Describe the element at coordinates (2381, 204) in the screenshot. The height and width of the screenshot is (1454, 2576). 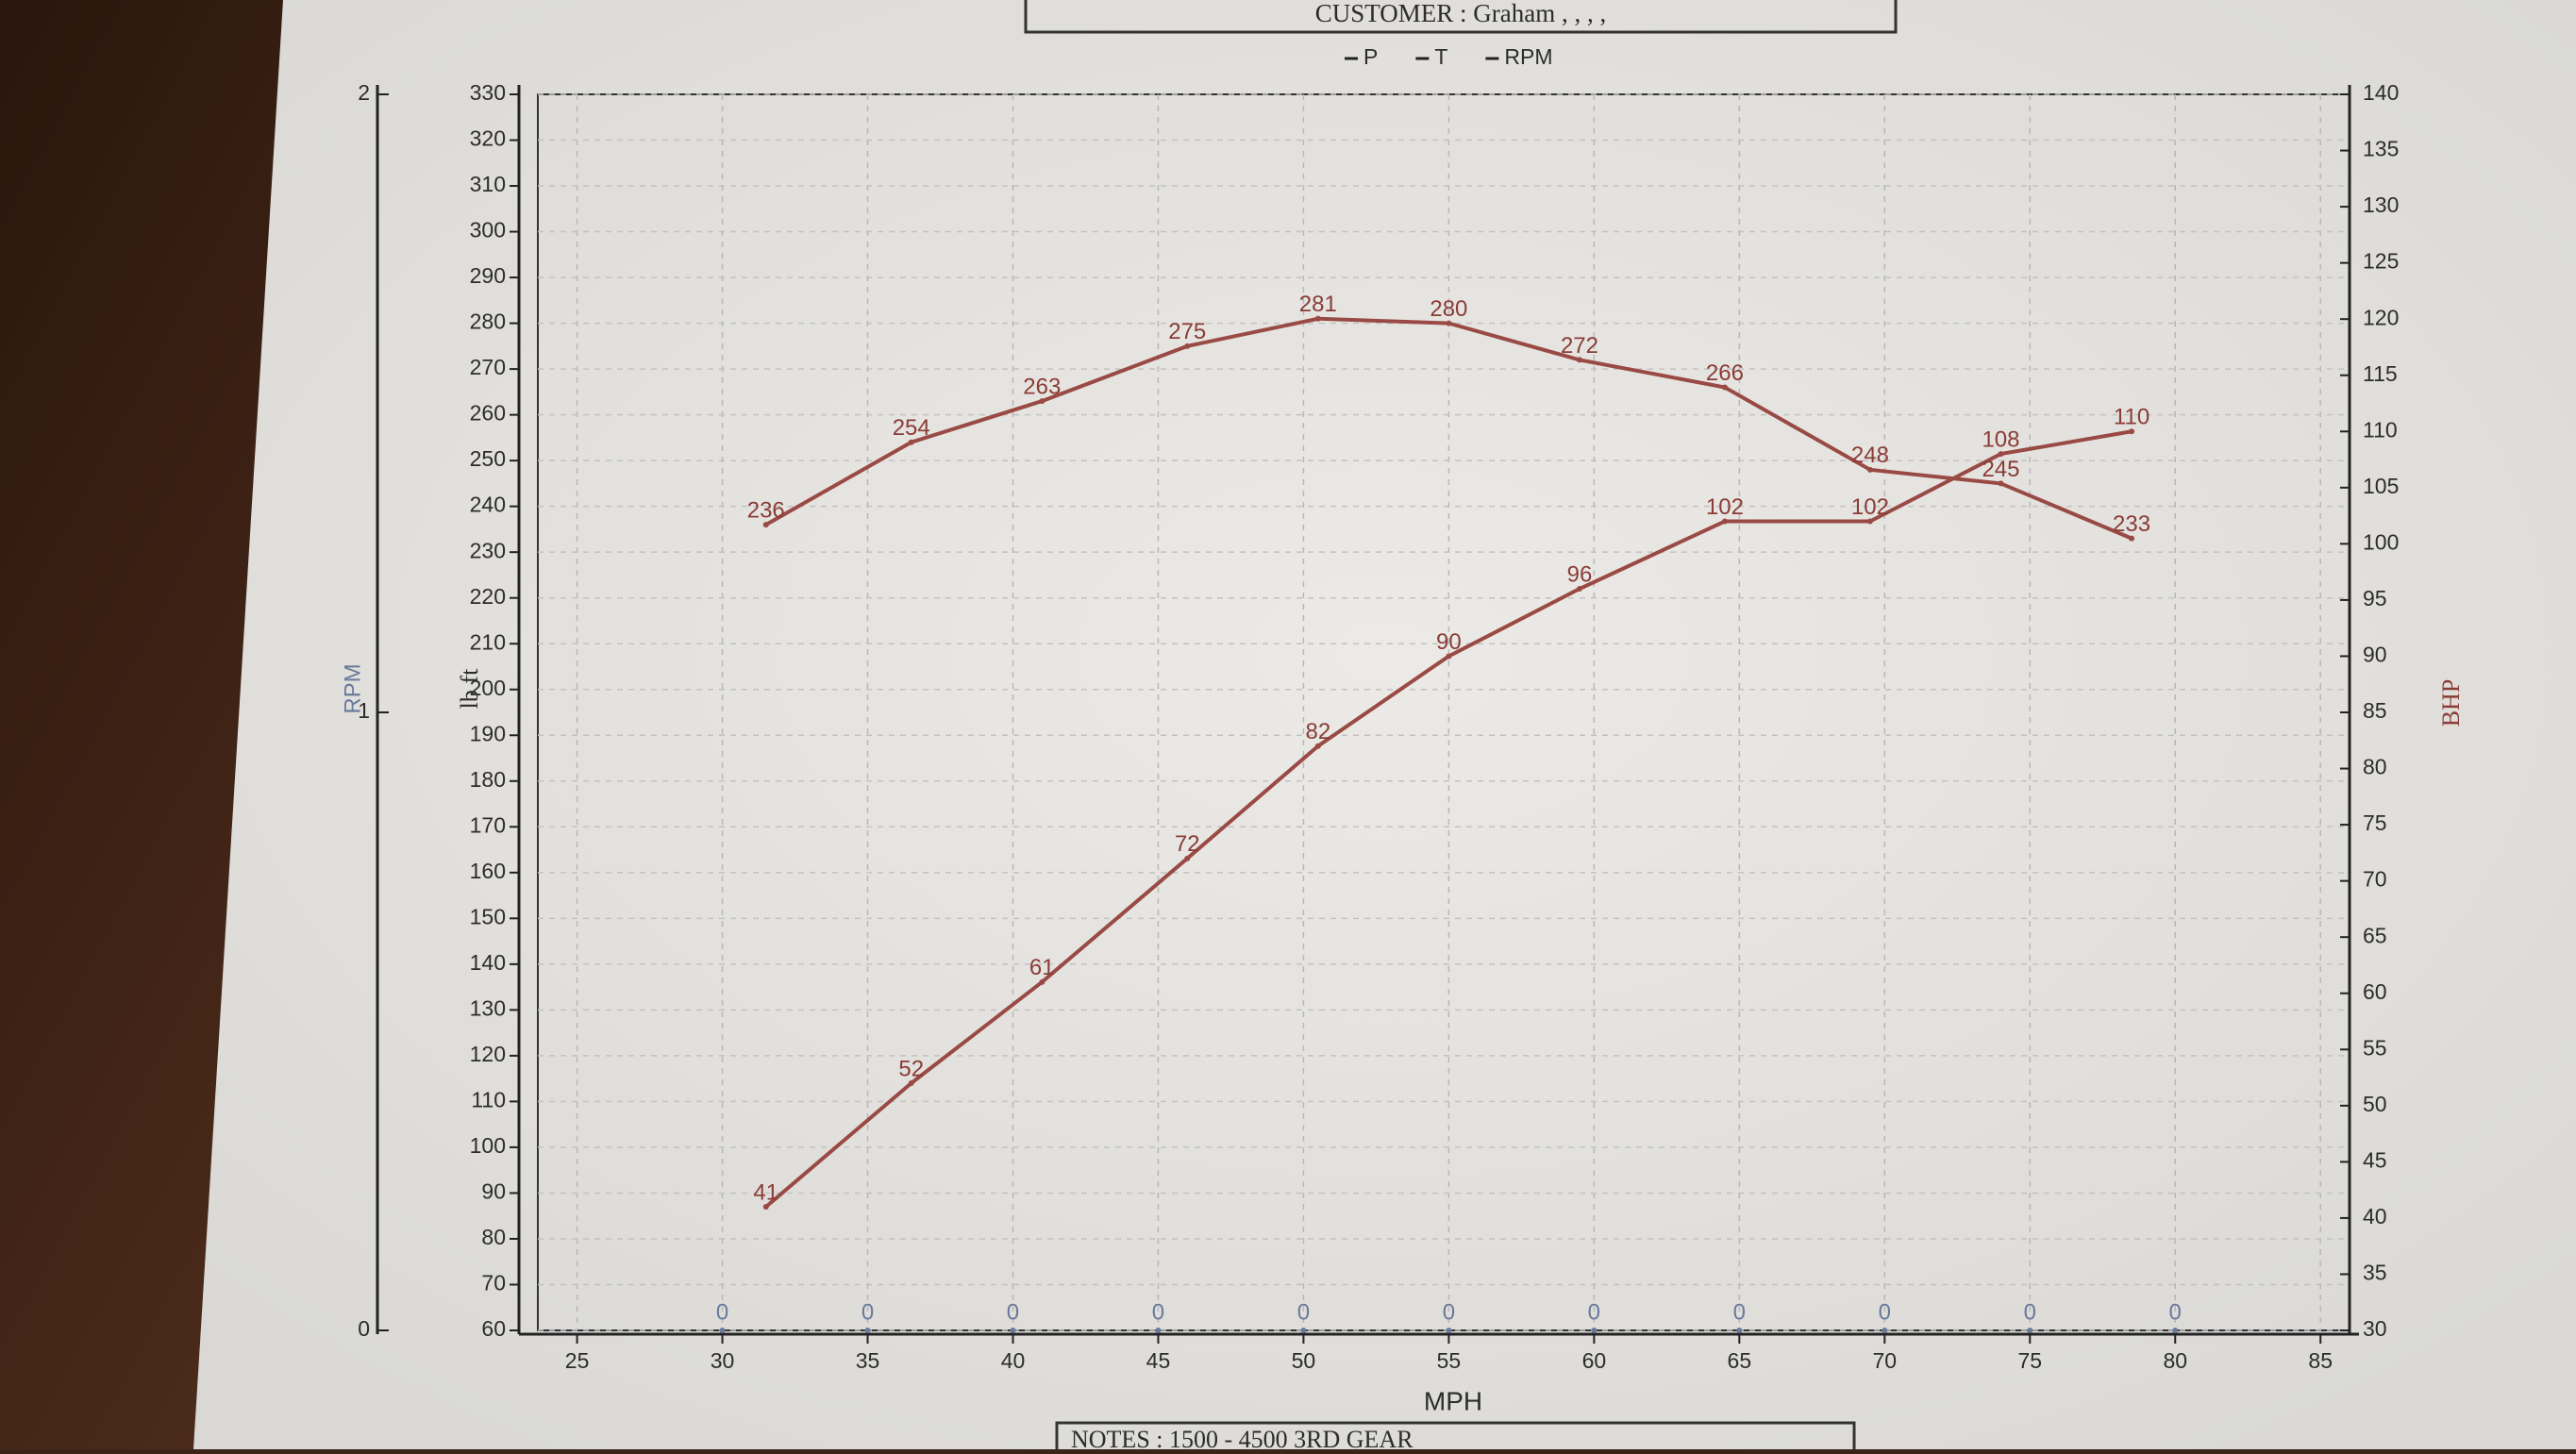
I see `y2-tick-label: 130` at that location.